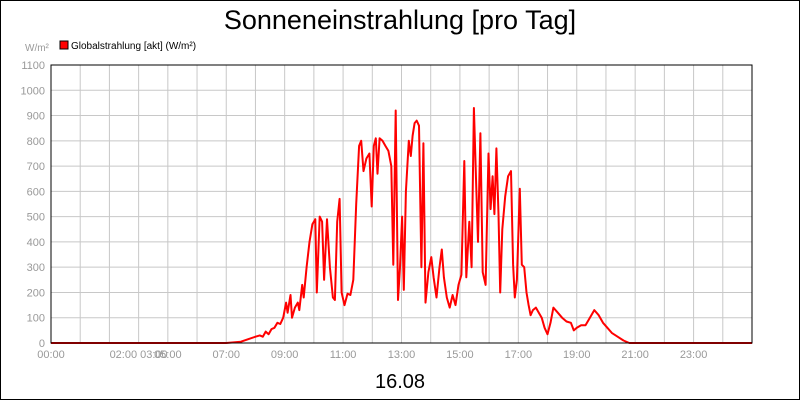 The image size is (800, 400). Describe the element at coordinates (36, 167) in the screenshot. I see `y-tick-label: 700` at that location.